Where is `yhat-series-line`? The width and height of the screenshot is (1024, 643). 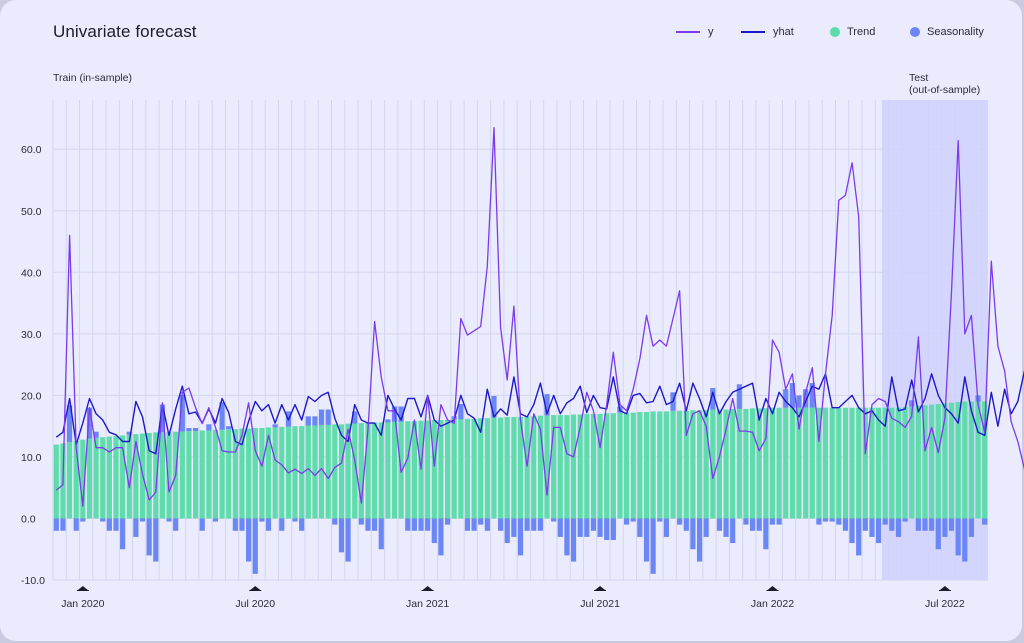 yhat-series-line is located at coordinates (539, 412).